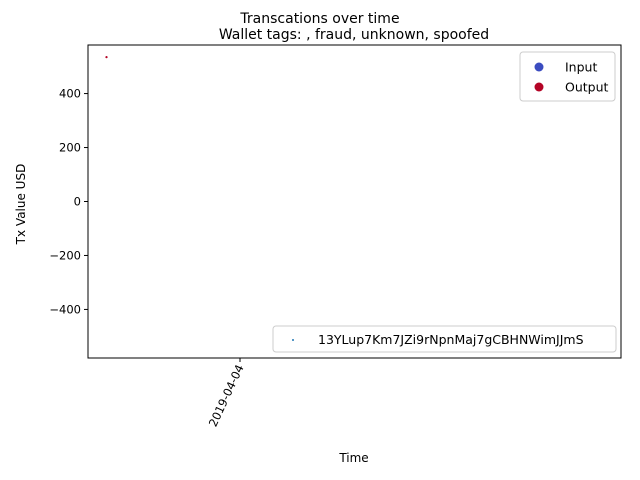 The image size is (640, 480). What do you see at coordinates (21, 205) in the screenshot?
I see `y-axis-label: Tx Value USD` at bounding box center [21, 205].